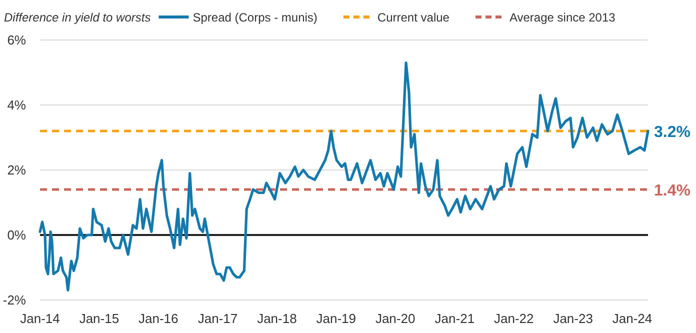 This screenshot has height=333, width=696. Describe the element at coordinates (16, 235) in the screenshot. I see `y-tick-label: 0%` at that location.